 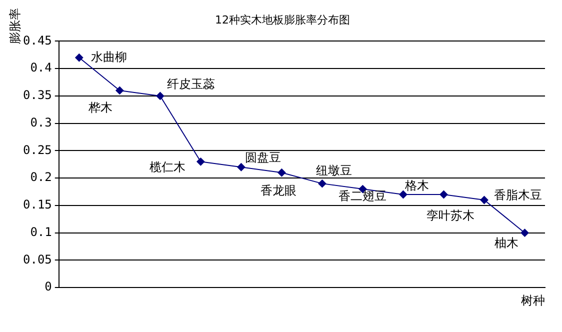 I want to click on annotation: 圆盘豆, so click(x=263, y=157).